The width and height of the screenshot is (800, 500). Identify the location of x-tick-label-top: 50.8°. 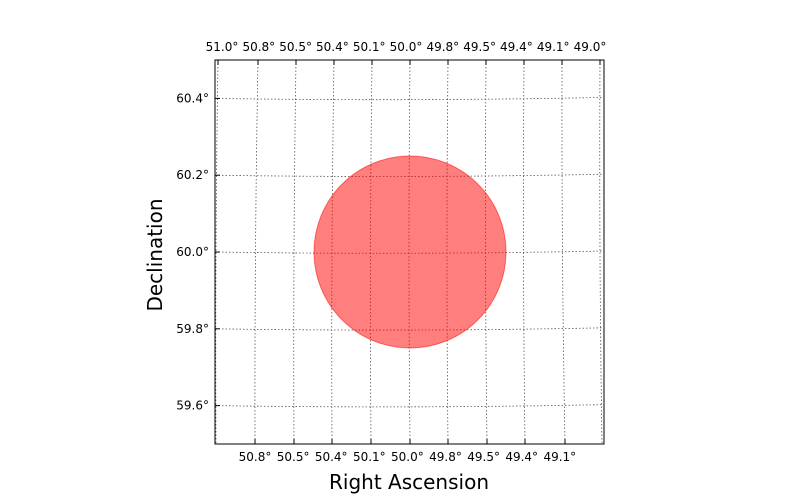
(258, 47).